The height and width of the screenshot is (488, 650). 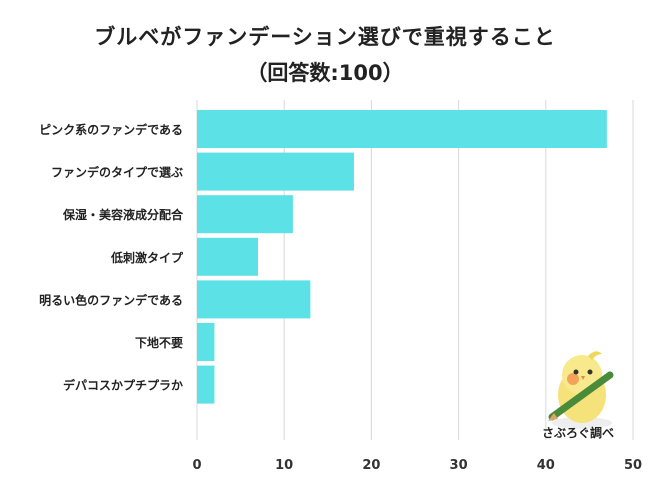 I want to click on category-label: ファンデのタイプで選ぶ, so click(x=117, y=172).